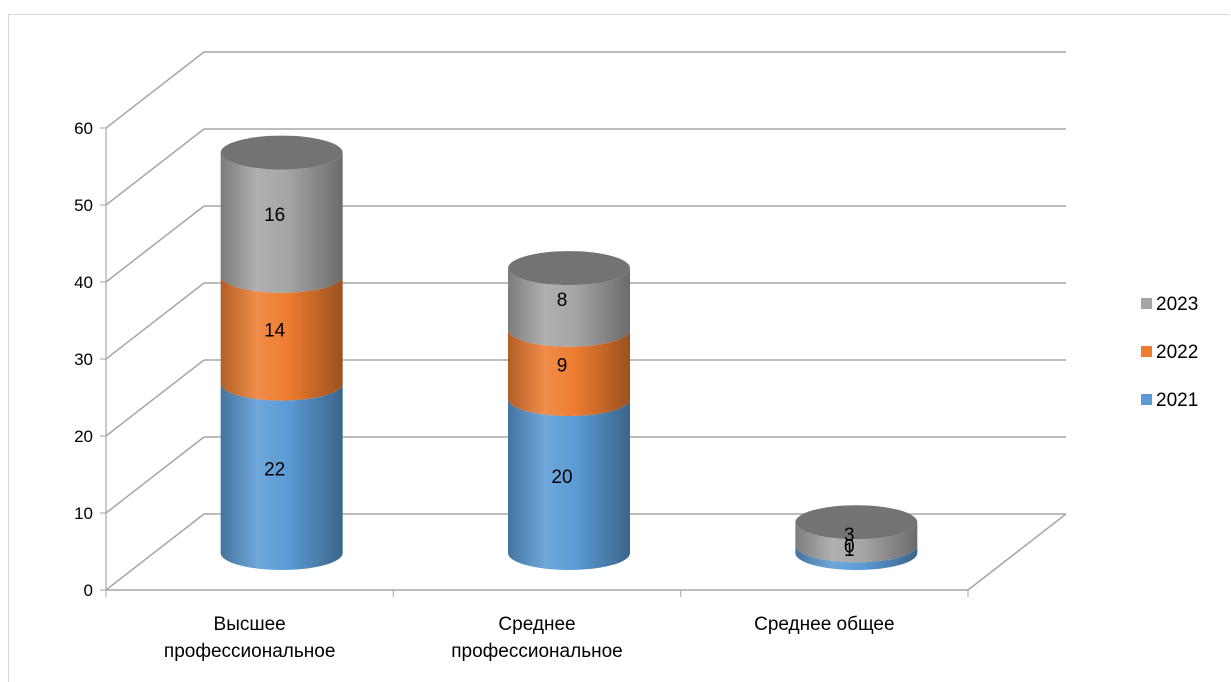 The height and width of the screenshot is (682, 1231). What do you see at coordinates (275, 331) in the screenshot?
I see `data-label: 14` at bounding box center [275, 331].